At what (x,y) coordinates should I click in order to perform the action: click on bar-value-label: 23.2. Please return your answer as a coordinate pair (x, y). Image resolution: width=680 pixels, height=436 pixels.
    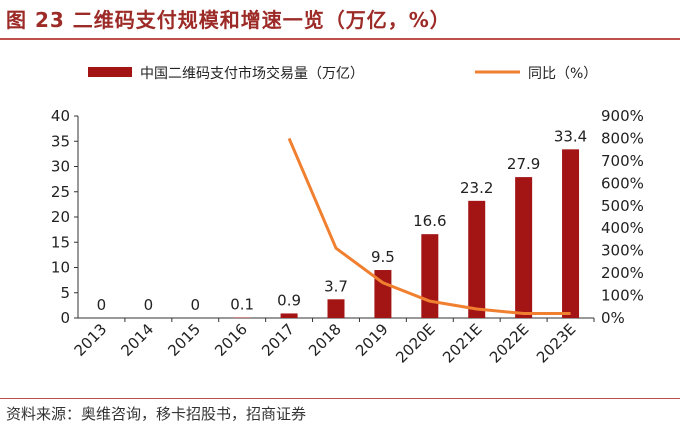
    Looking at the image, I should click on (476, 188).